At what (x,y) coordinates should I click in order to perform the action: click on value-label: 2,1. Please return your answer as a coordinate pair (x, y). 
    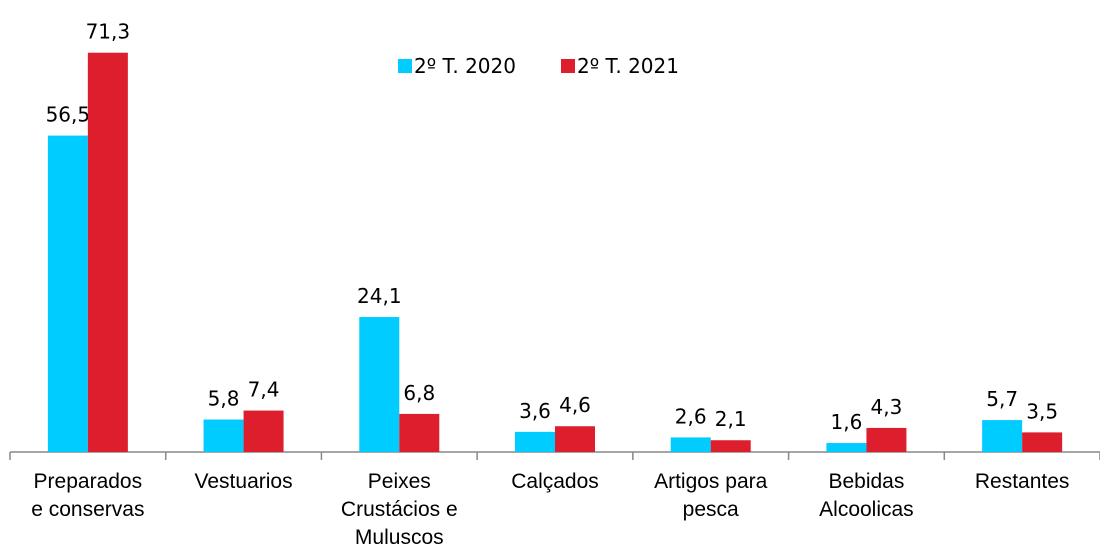
    Looking at the image, I should click on (731, 419).